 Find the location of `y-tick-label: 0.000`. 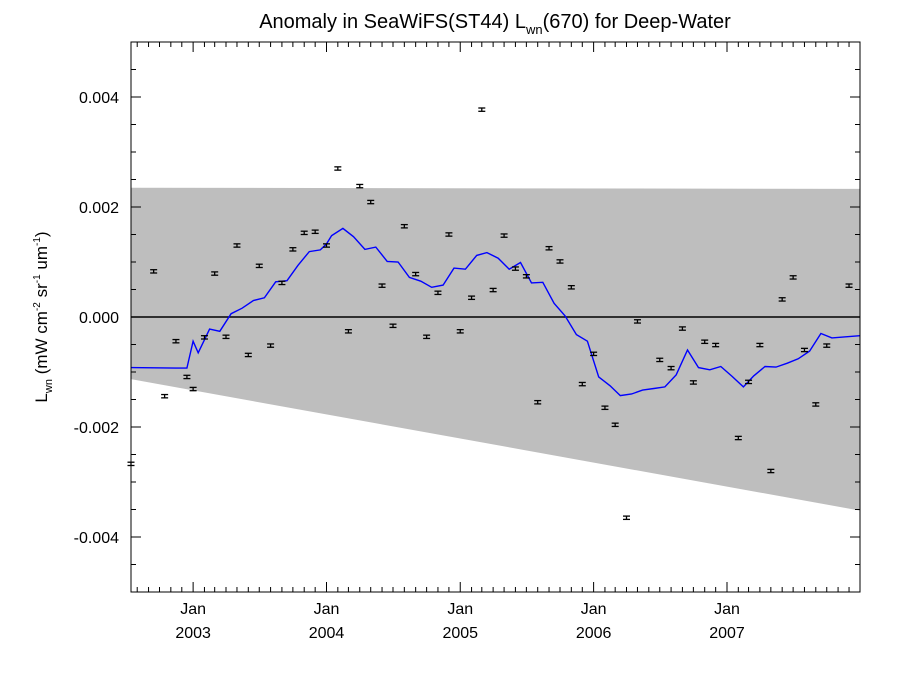

y-tick-label: 0.000 is located at coordinates (99, 318).